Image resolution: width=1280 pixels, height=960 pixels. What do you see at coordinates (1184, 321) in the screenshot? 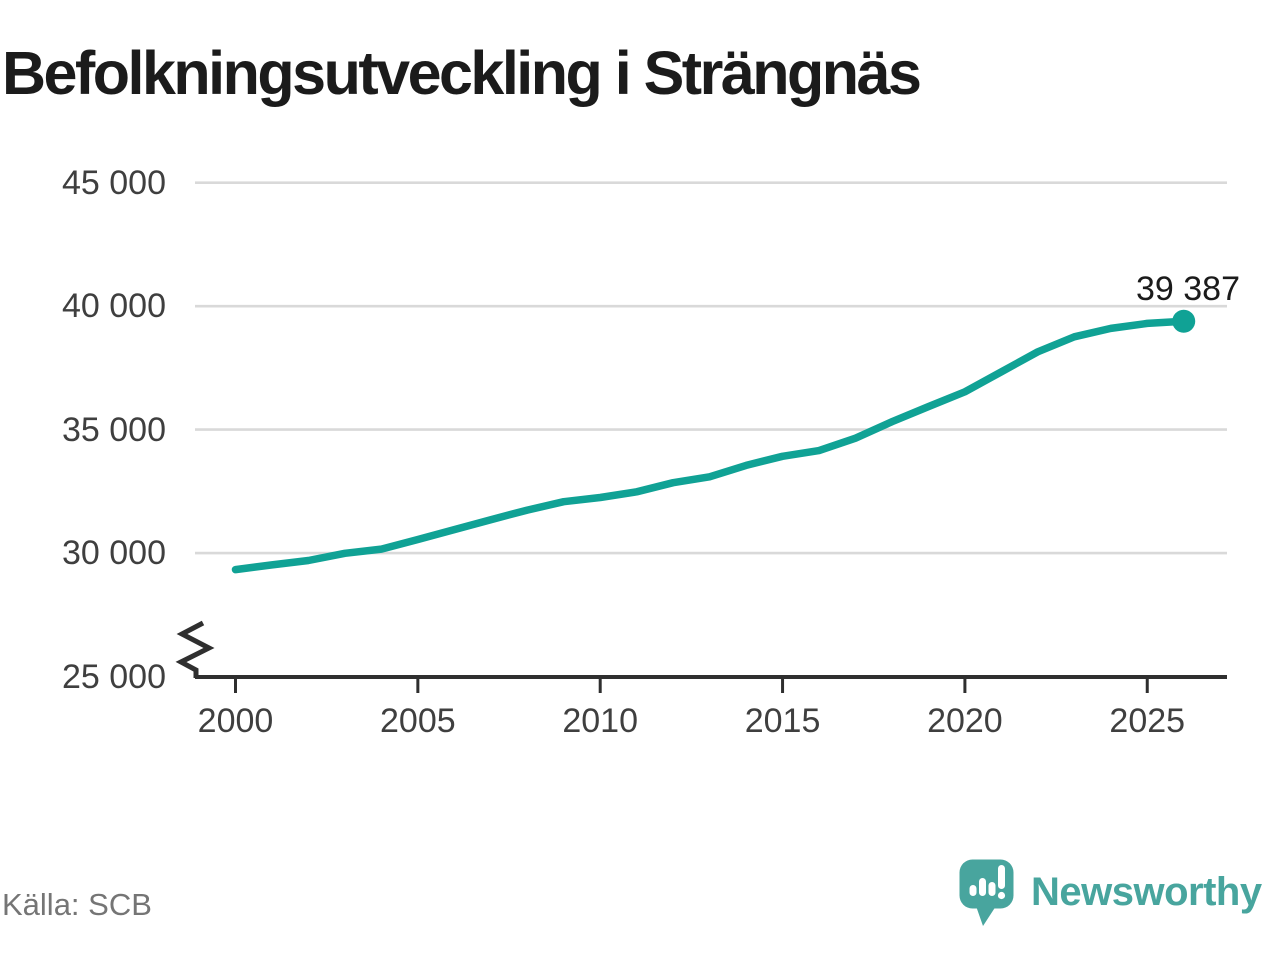
I see `end-point-dot` at bounding box center [1184, 321].